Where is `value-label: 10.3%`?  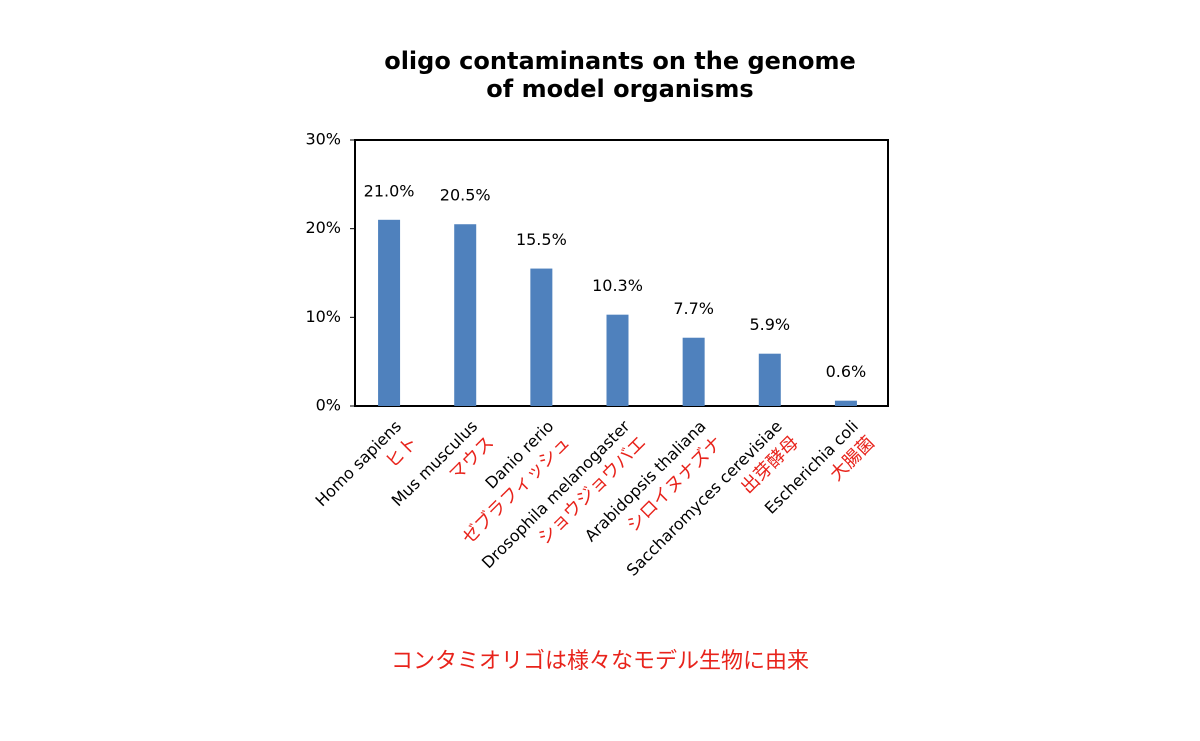
value-label: 10.3% is located at coordinates (617, 285).